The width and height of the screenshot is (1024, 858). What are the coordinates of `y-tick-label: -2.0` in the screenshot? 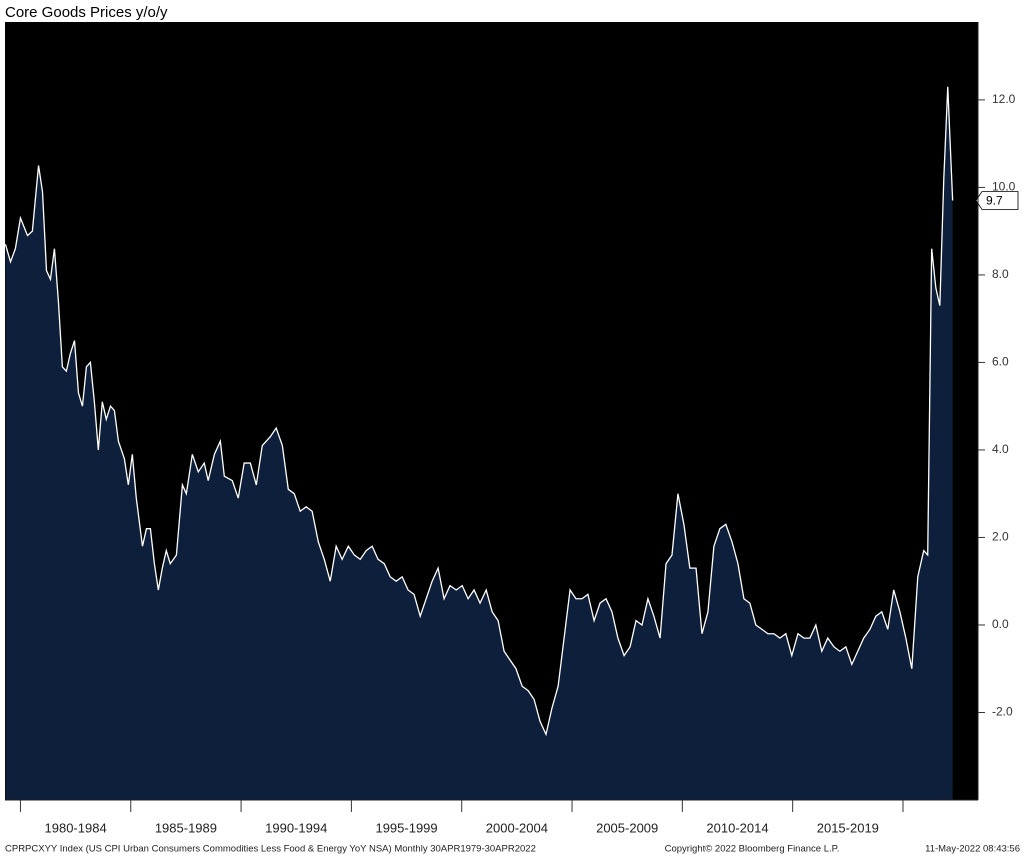 It's located at (1002, 712).